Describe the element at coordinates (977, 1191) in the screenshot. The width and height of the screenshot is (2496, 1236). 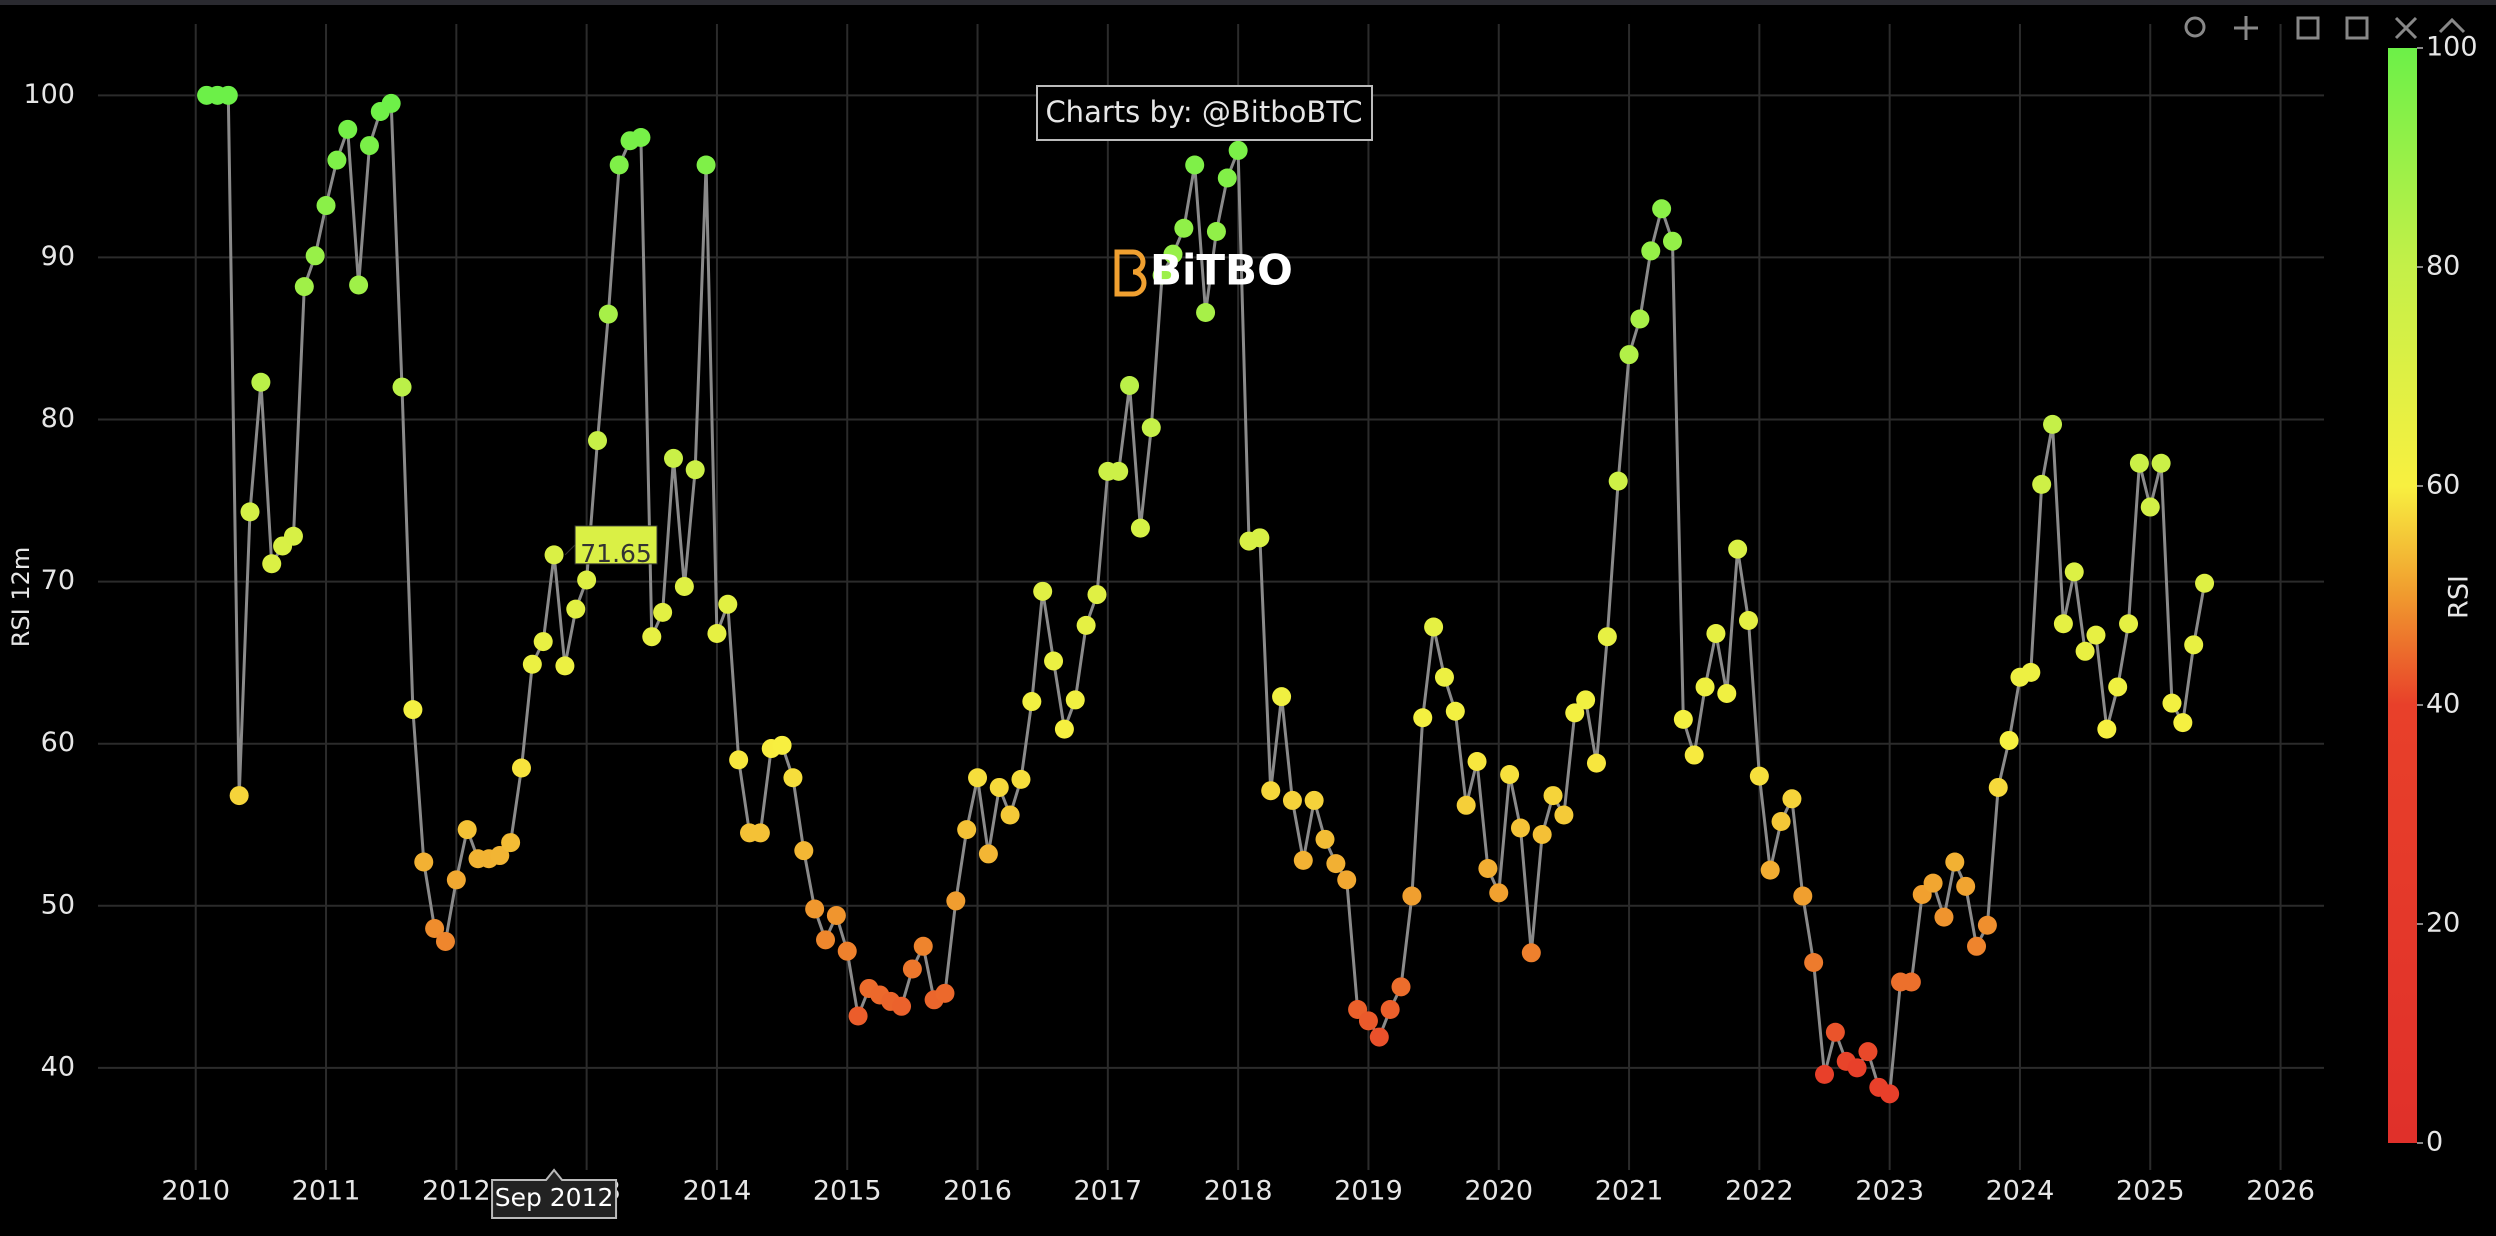
I see `x-tick-label: 2016` at that location.